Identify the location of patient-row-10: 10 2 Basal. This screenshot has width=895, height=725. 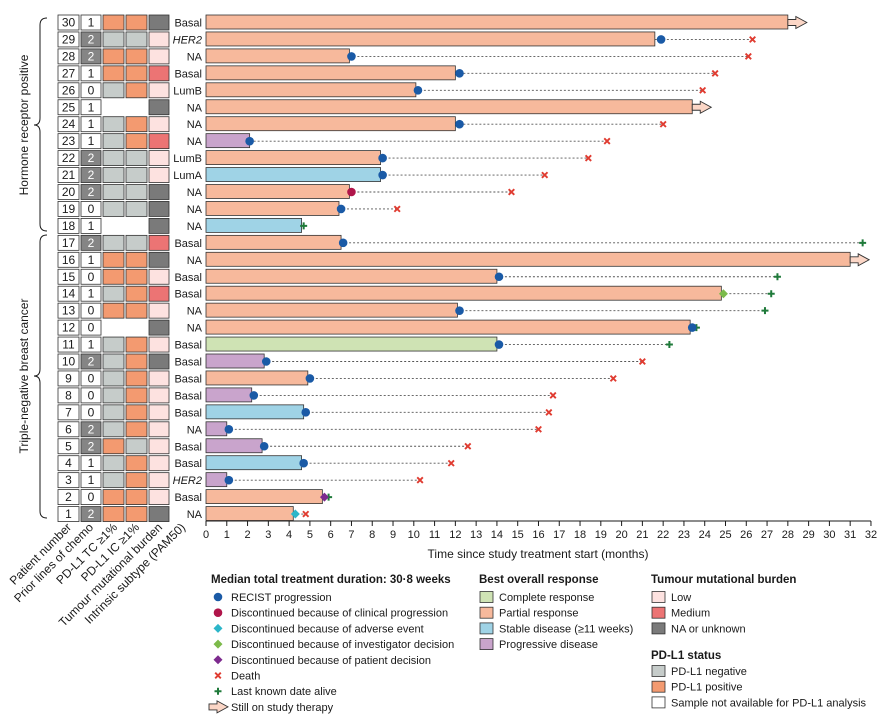
(351, 361).